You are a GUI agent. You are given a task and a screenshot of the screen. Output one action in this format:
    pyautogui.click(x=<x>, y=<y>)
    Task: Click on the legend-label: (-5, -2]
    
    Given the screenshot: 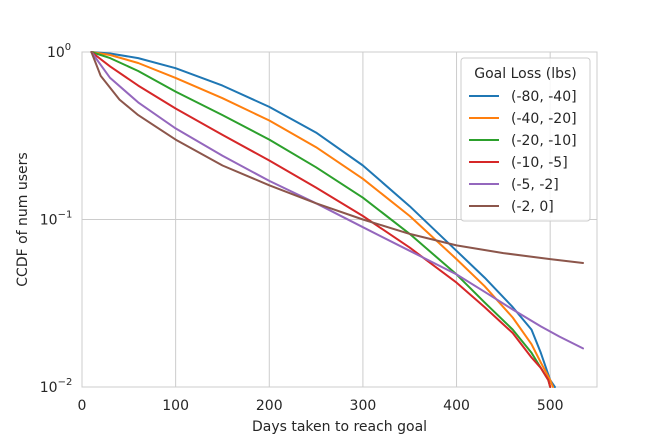 What is the action you would take?
    pyautogui.click(x=535, y=185)
    